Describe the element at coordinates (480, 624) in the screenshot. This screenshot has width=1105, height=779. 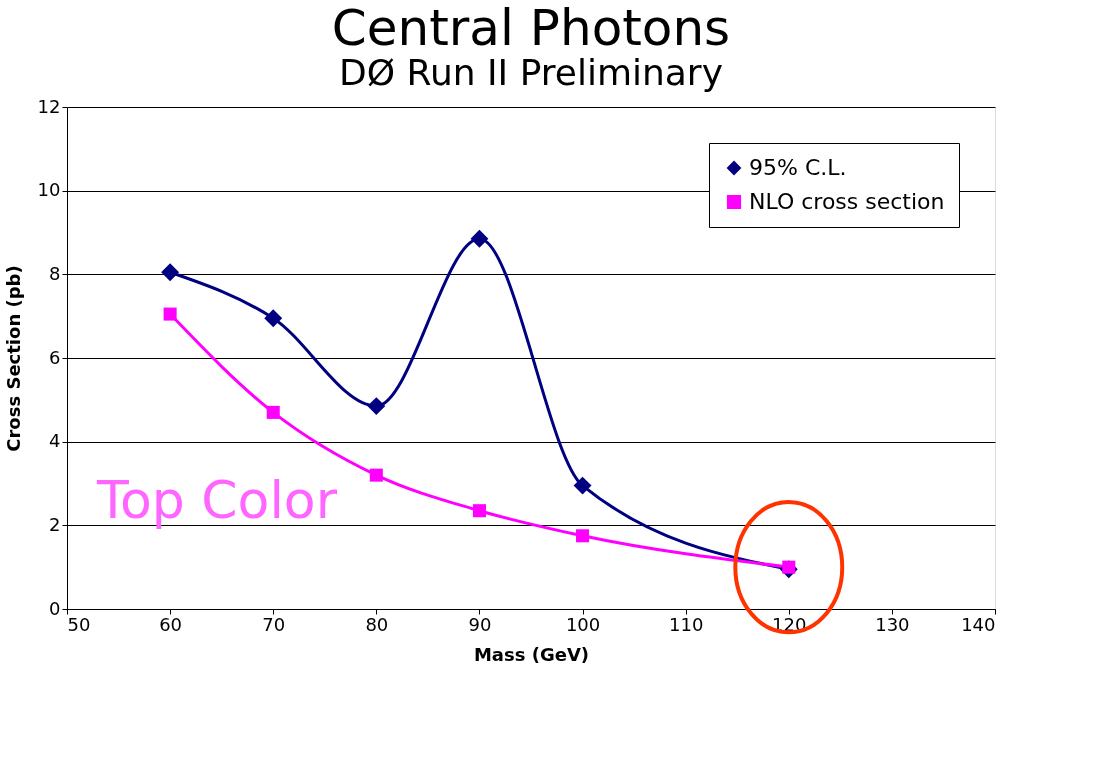
I see `x-tick-label: 90` at that location.